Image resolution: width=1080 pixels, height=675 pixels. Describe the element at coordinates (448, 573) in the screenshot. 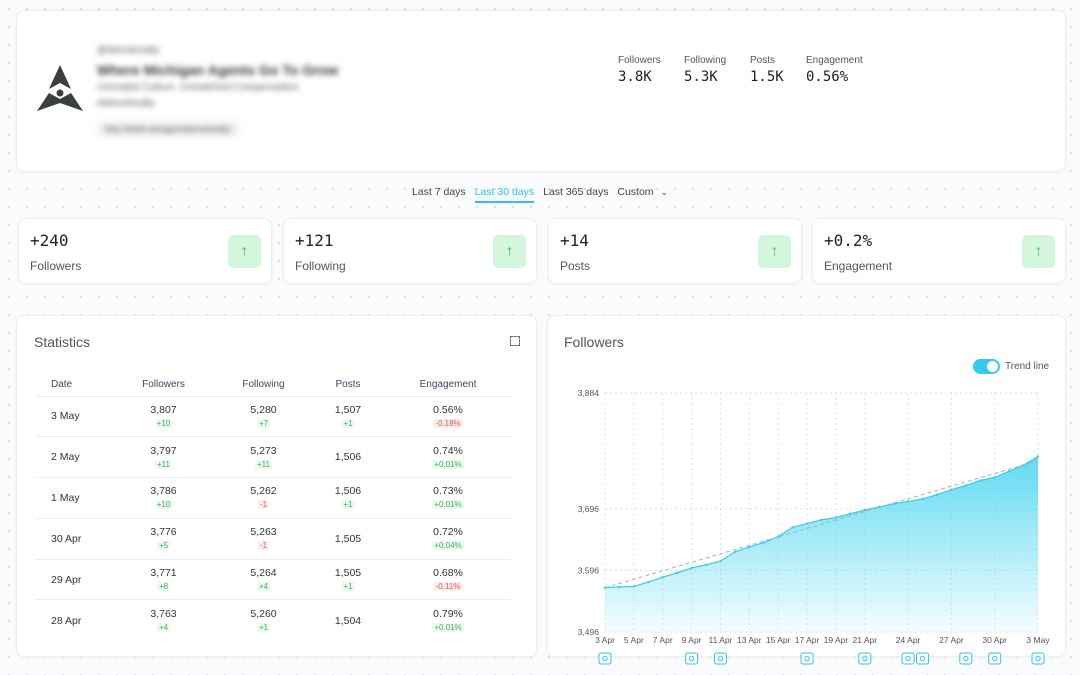

I see `cell-value: 0.68%` at that location.